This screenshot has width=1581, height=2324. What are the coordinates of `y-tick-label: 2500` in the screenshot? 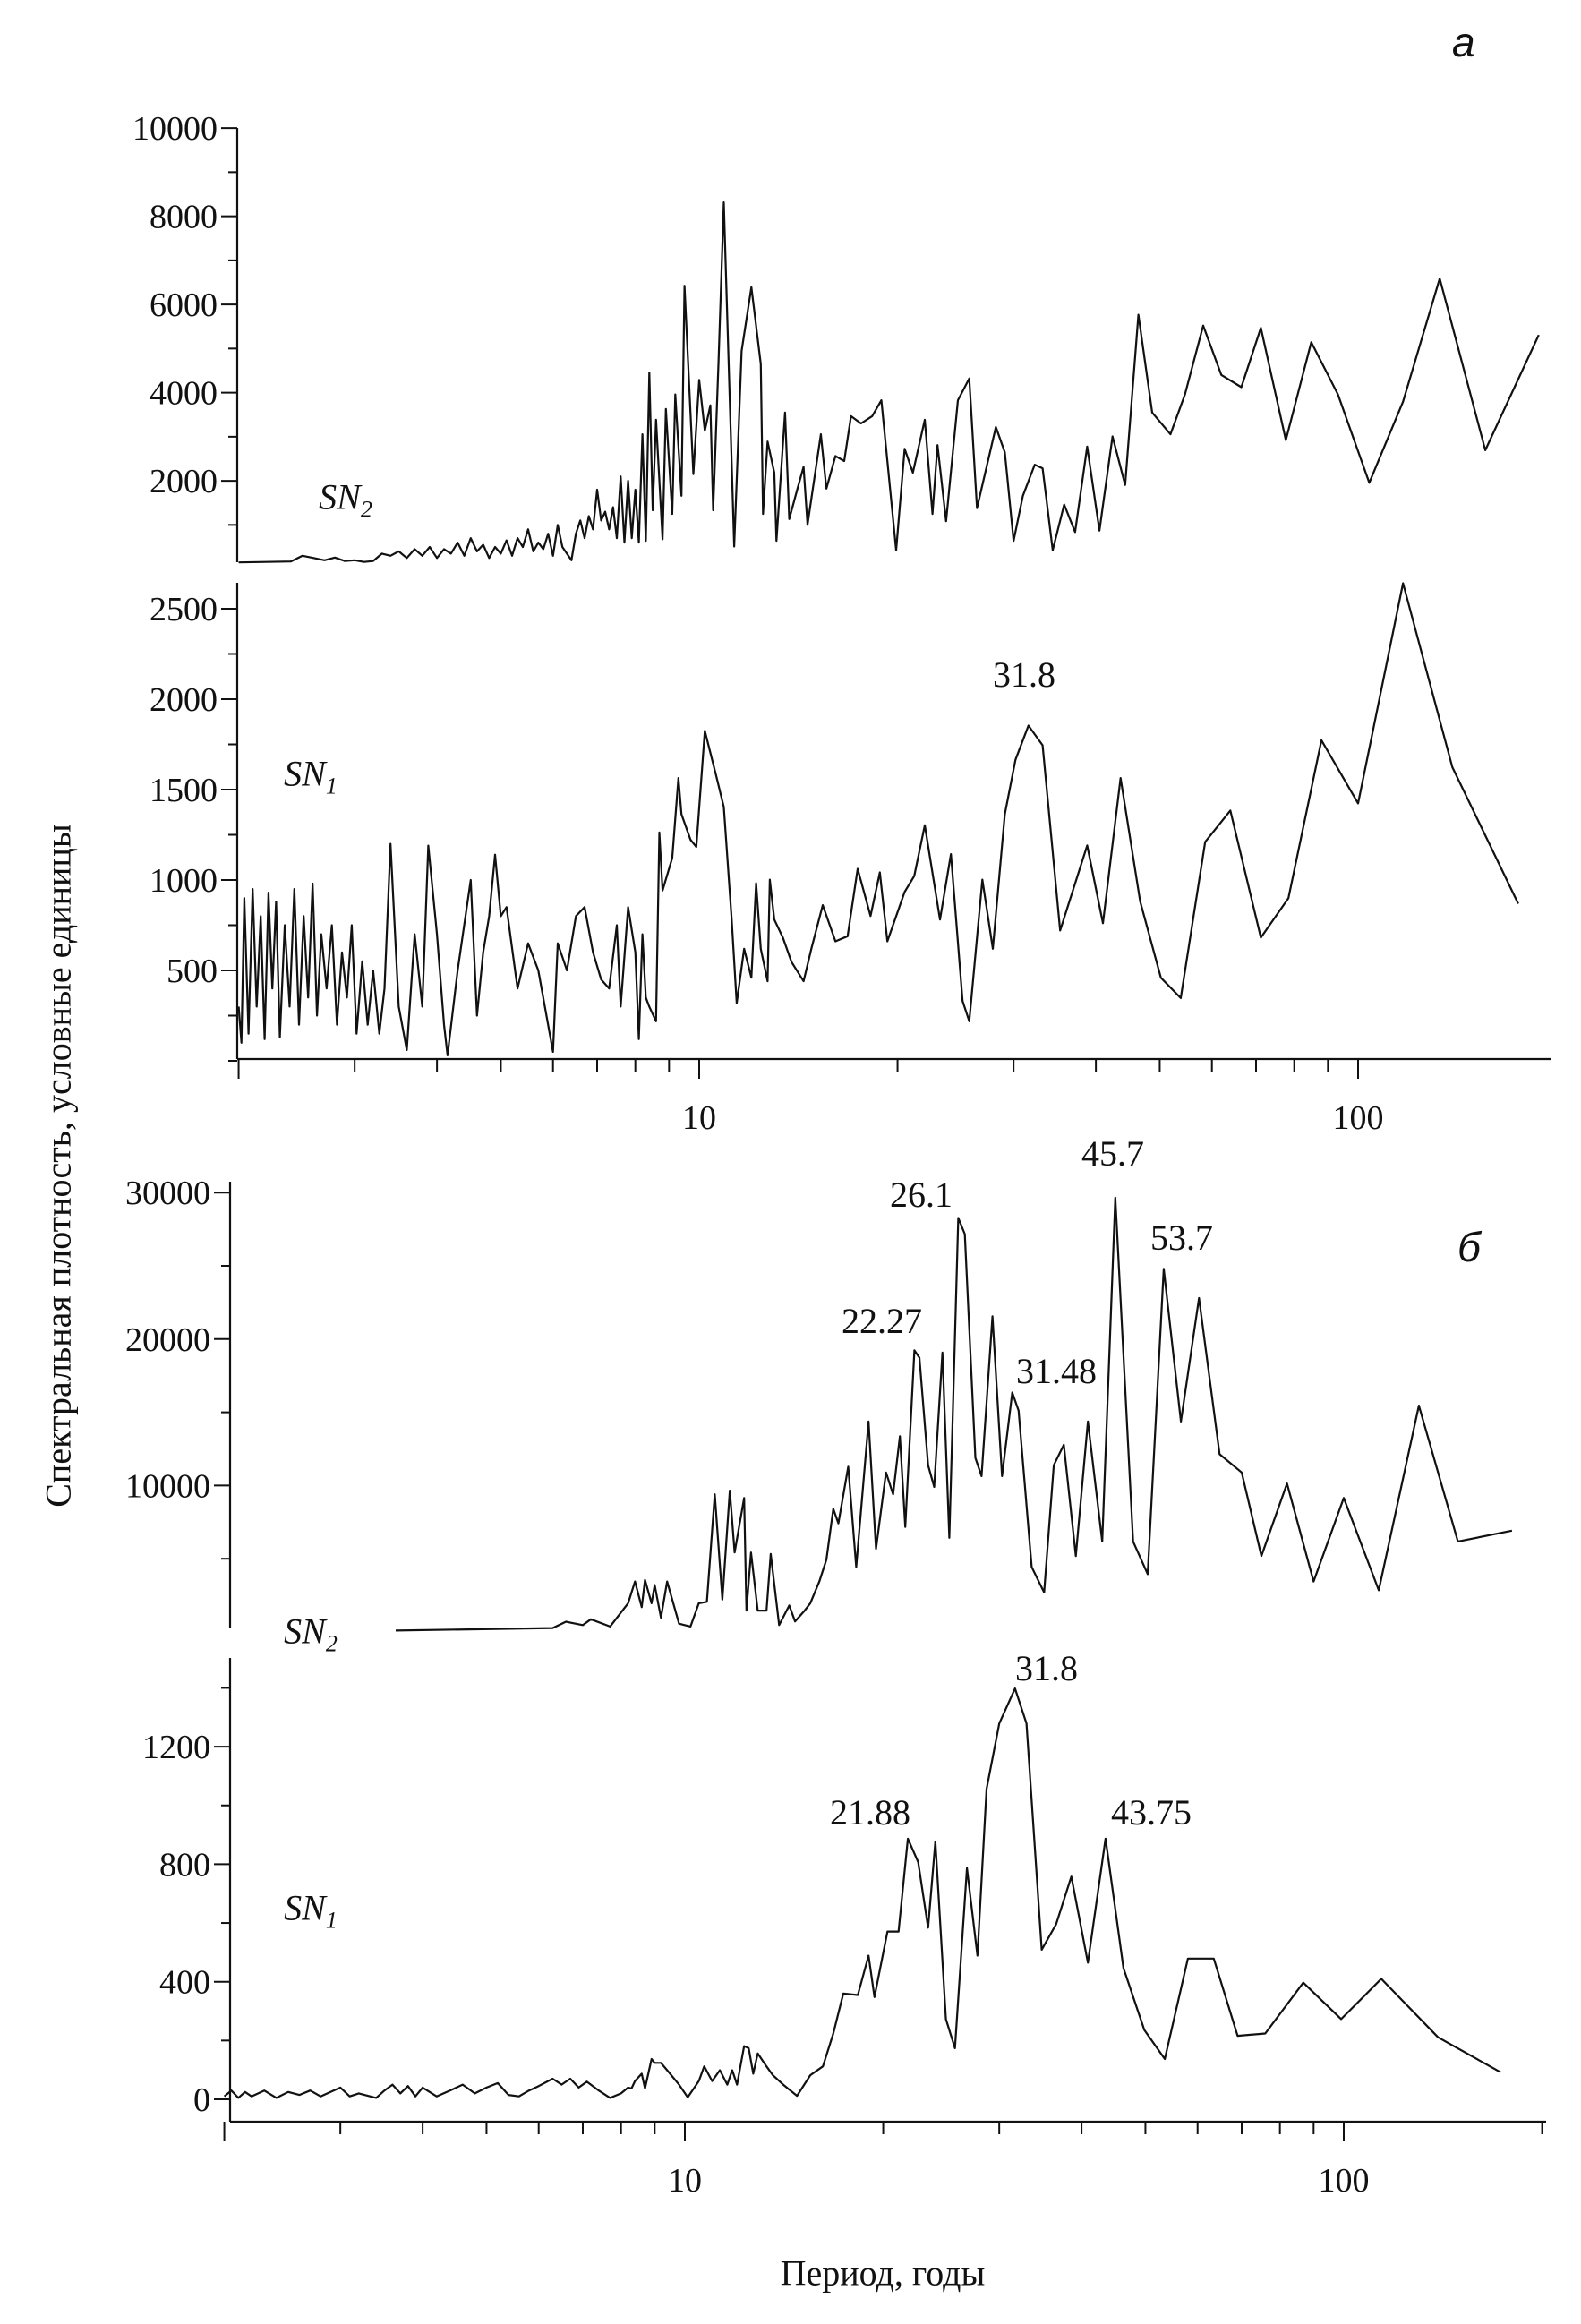 It's located at (184, 609).